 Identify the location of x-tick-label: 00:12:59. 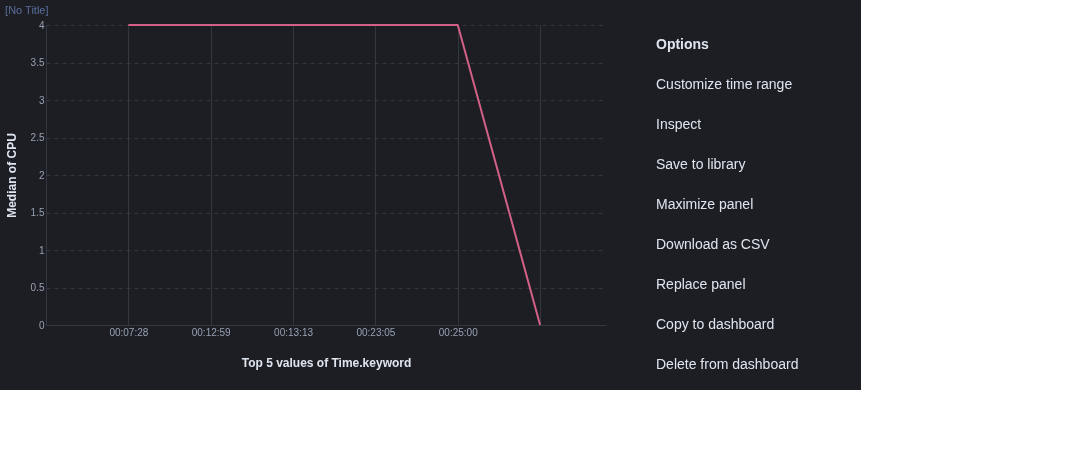
(211, 332).